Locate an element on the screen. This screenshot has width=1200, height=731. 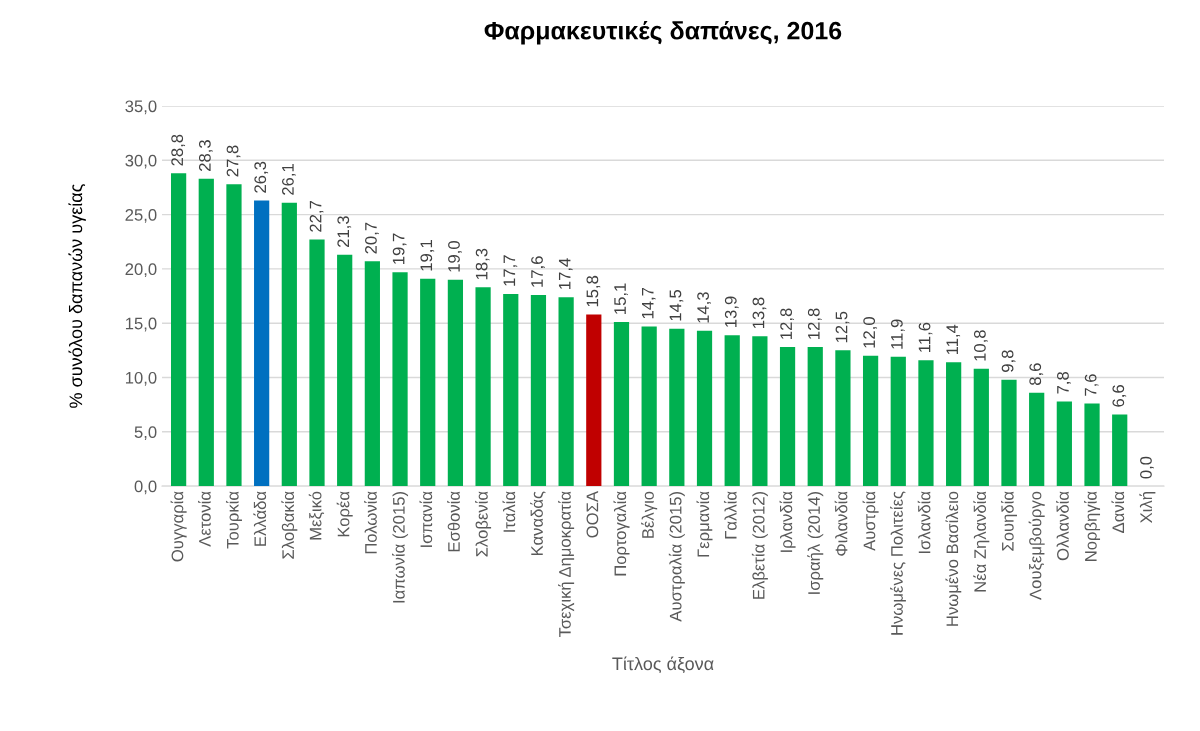
x-tick-label: Λετονία is located at coordinates (204, 519).